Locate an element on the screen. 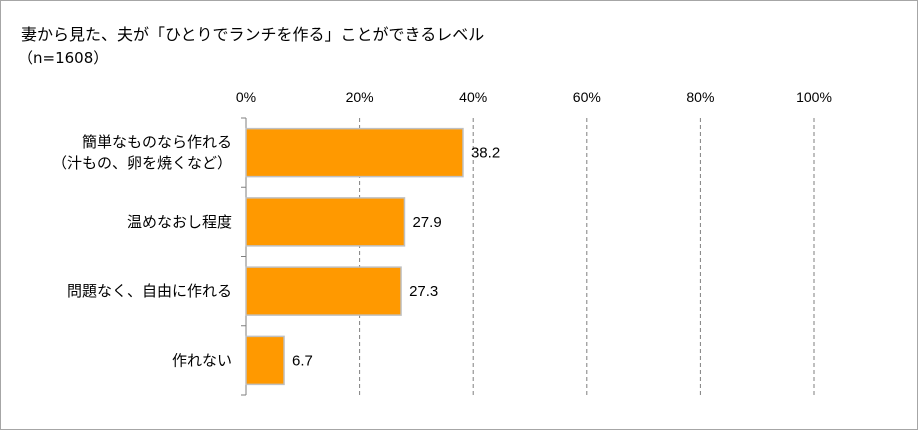 The width and height of the screenshot is (918, 430). category-label: 温めなおし程度 is located at coordinates (179, 222).